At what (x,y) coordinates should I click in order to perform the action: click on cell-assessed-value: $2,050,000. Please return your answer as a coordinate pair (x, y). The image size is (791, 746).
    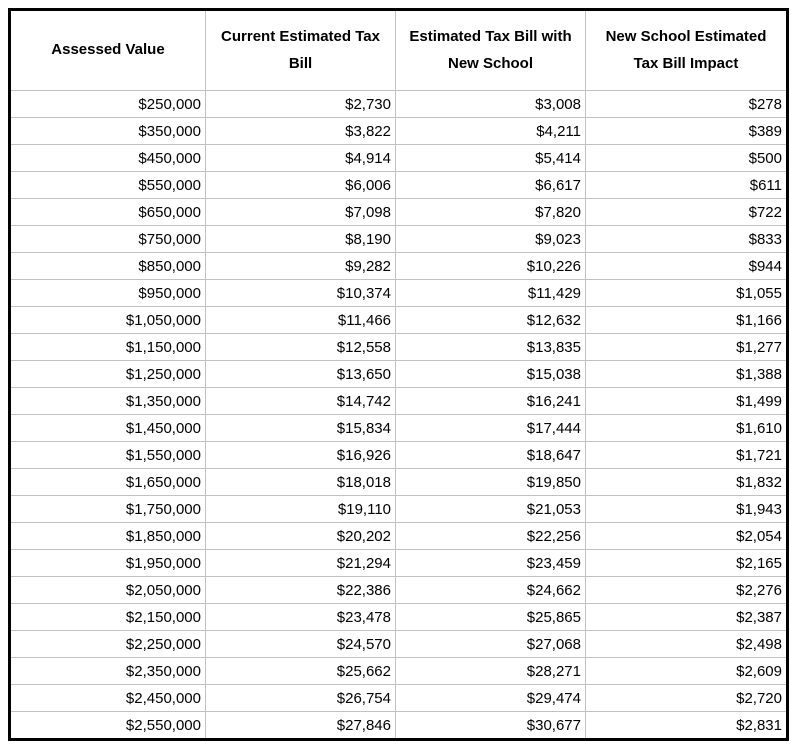
    Looking at the image, I should click on (107, 590).